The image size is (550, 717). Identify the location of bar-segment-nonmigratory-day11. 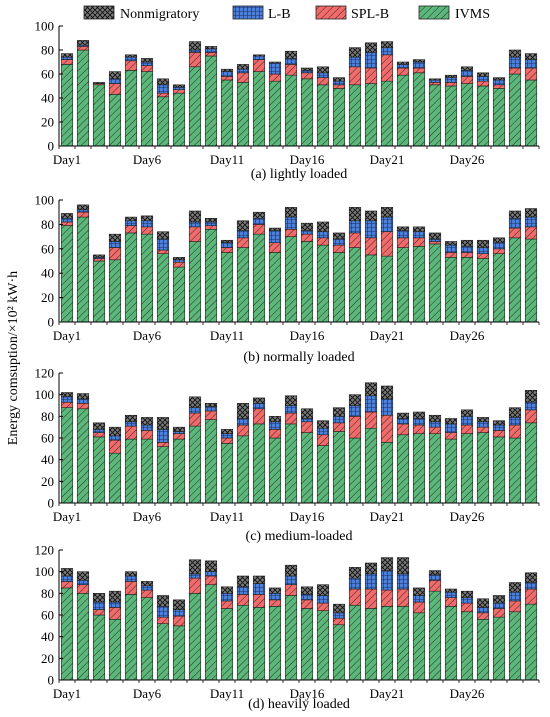
(227, 70).